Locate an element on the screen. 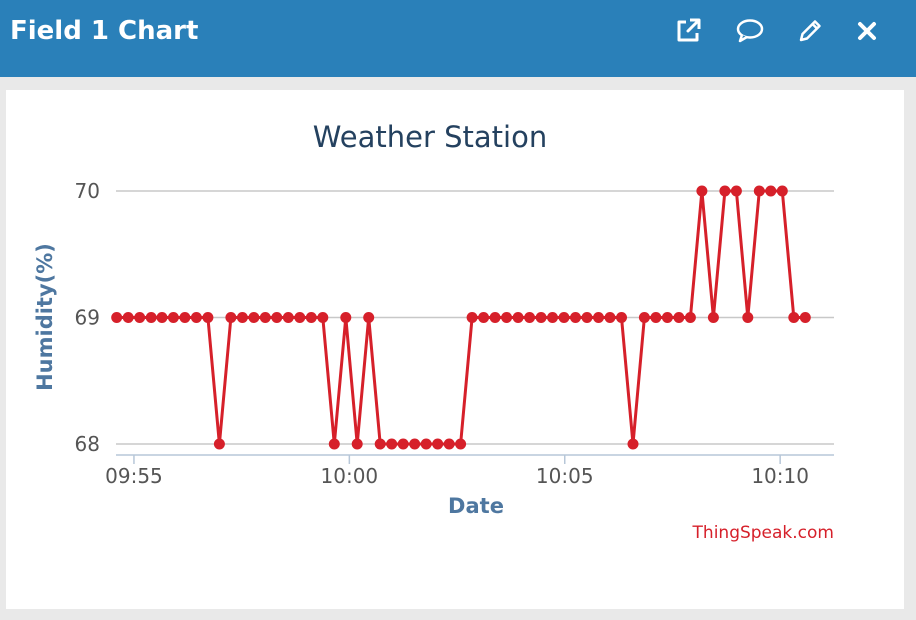 The width and height of the screenshot is (916, 620). y-tick-labels: 68 69 70 is located at coordinates (87, 317).